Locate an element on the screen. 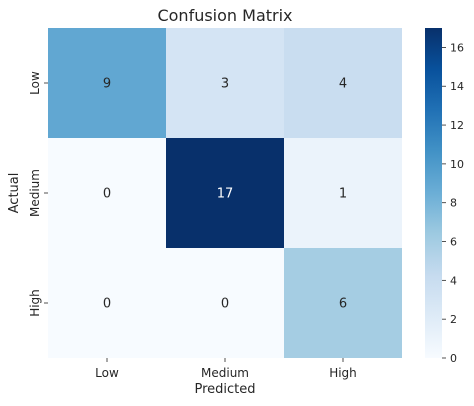 This screenshot has width=474, height=406. y-tick-label-1: Medium is located at coordinates (35, 193).